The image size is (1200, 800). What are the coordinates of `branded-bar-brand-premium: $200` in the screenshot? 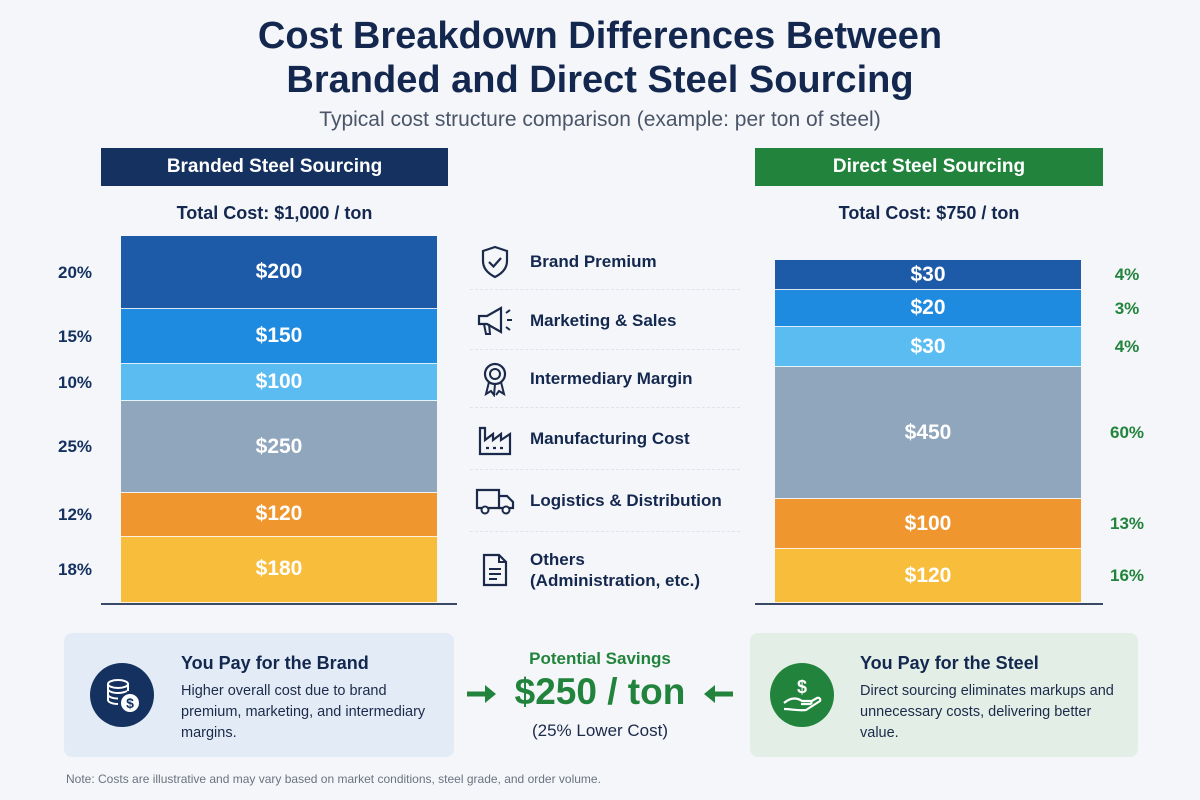 It's located at (279, 273).